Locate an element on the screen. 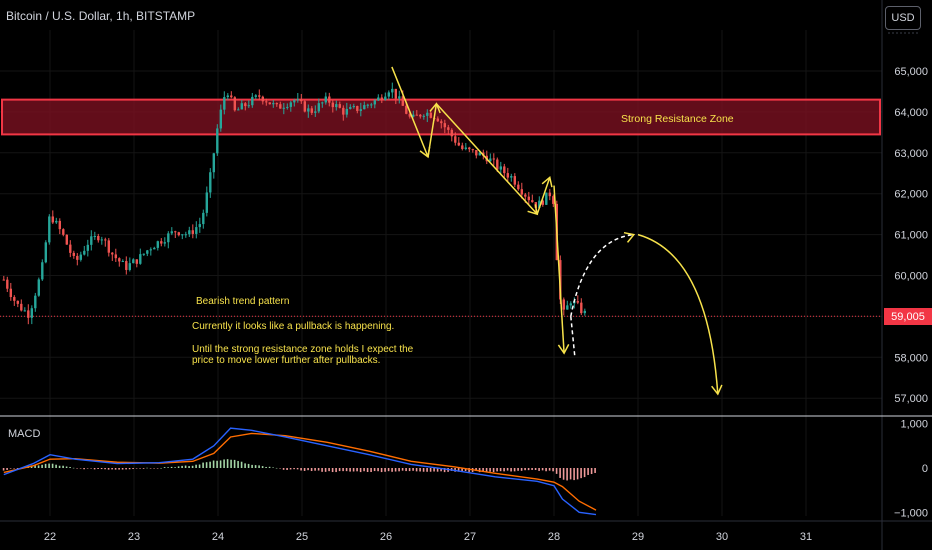 The width and height of the screenshot is (932, 550). projection-curve-head is located at coordinates (717, 390).